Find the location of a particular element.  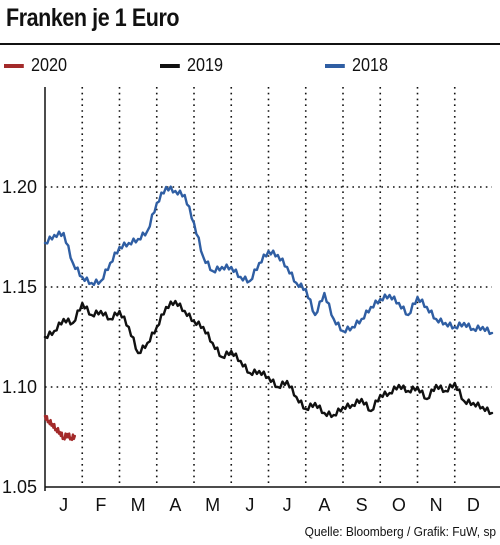

legend-item-2020: 2020 is located at coordinates (35, 65).